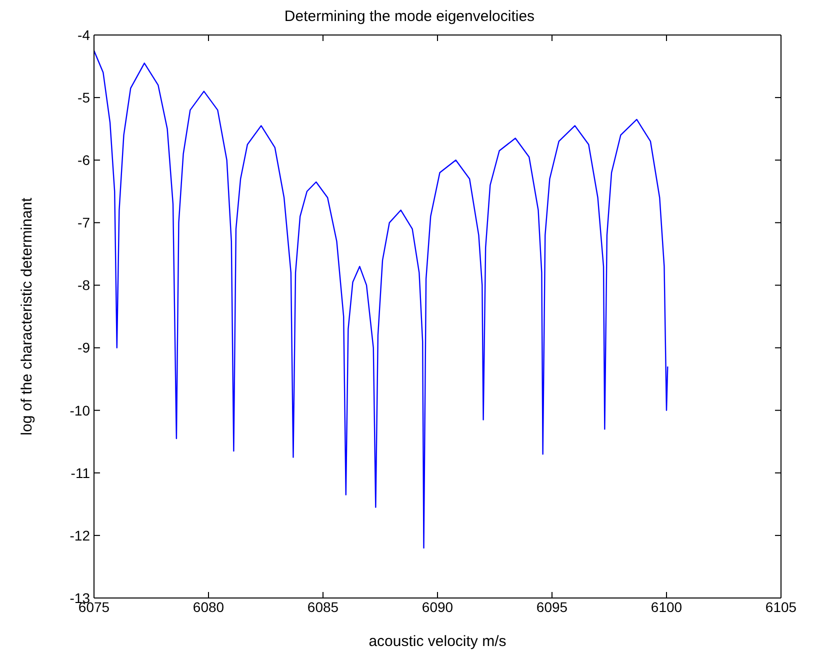 The width and height of the screenshot is (819, 666). What do you see at coordinates (323, 606) in the screenshot?
I see `x-tick-label: 6085` at bounding box center [323, 606].